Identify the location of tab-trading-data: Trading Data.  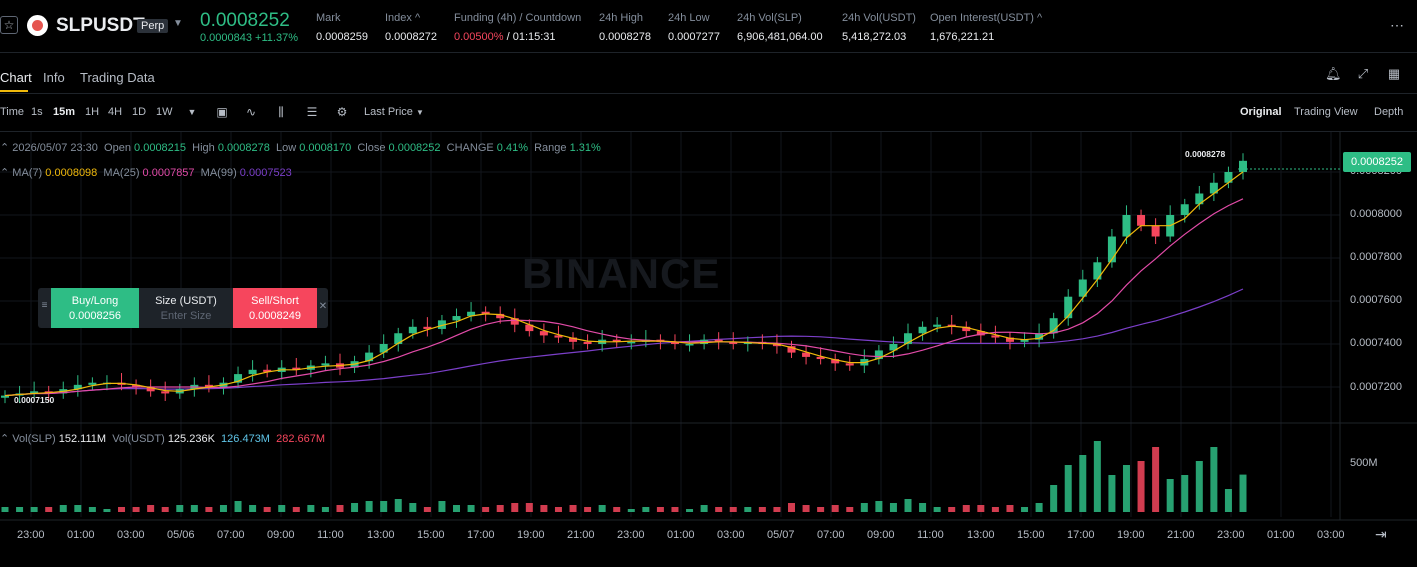
(117, 77).